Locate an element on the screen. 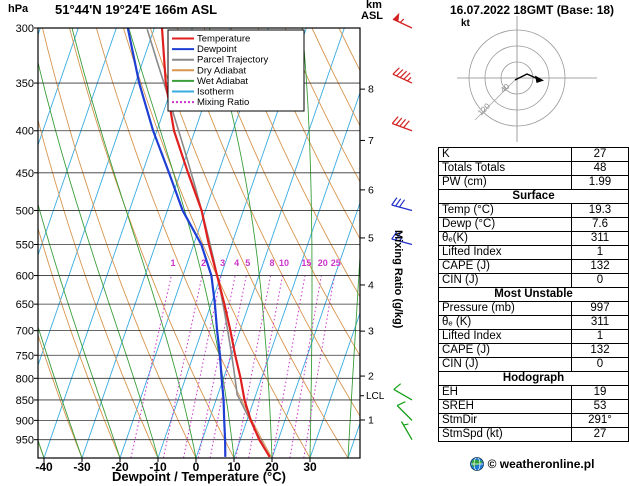 Image resolution: width=629 pixels, height=486 pixels. temp-tick-label: -20 is located at coordinates (120, 467).